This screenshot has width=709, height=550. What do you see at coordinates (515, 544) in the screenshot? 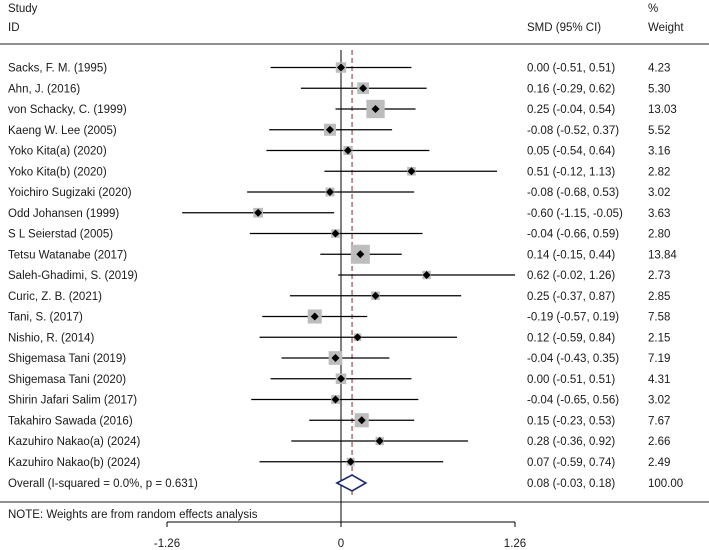
I see `x-tick-label: 1.26` at bounding box center [515, 544].